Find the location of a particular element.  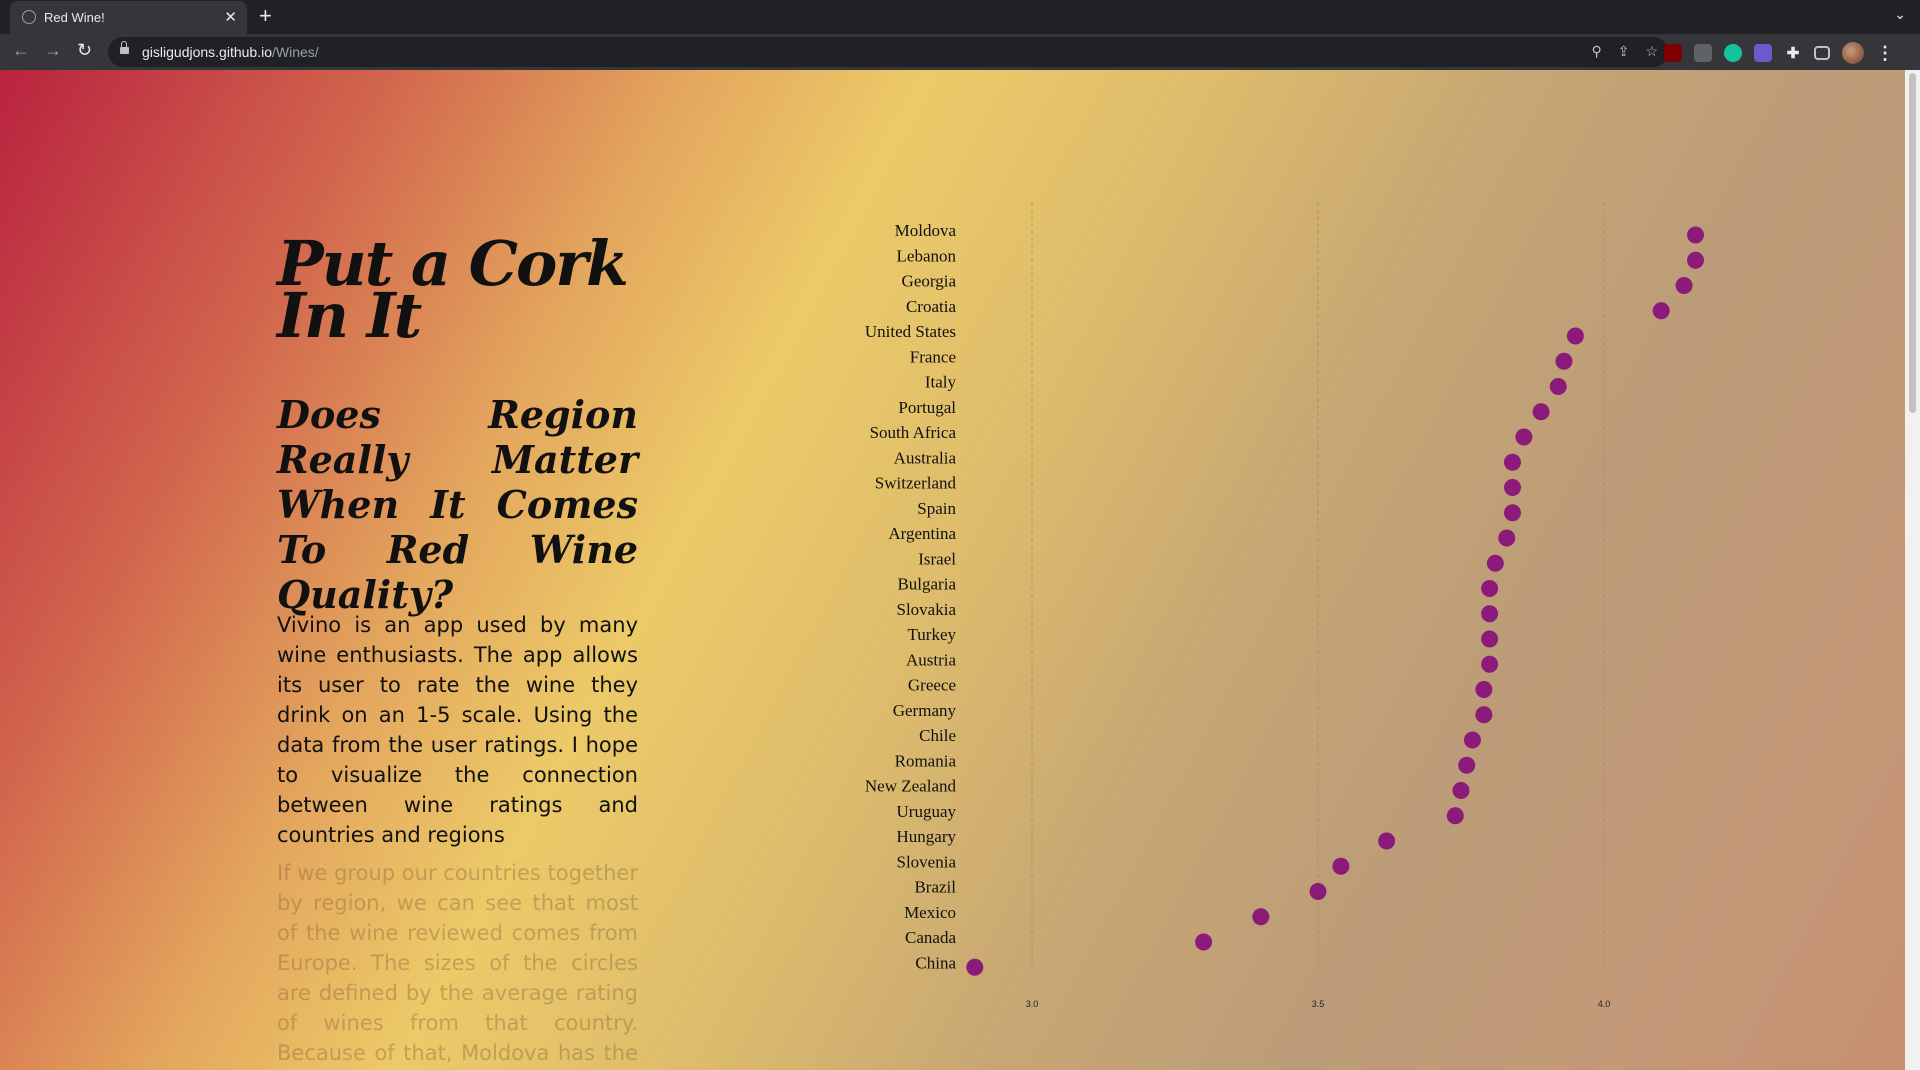

x-tick-label: 3.0 is located at coordinates (1032, 1004).